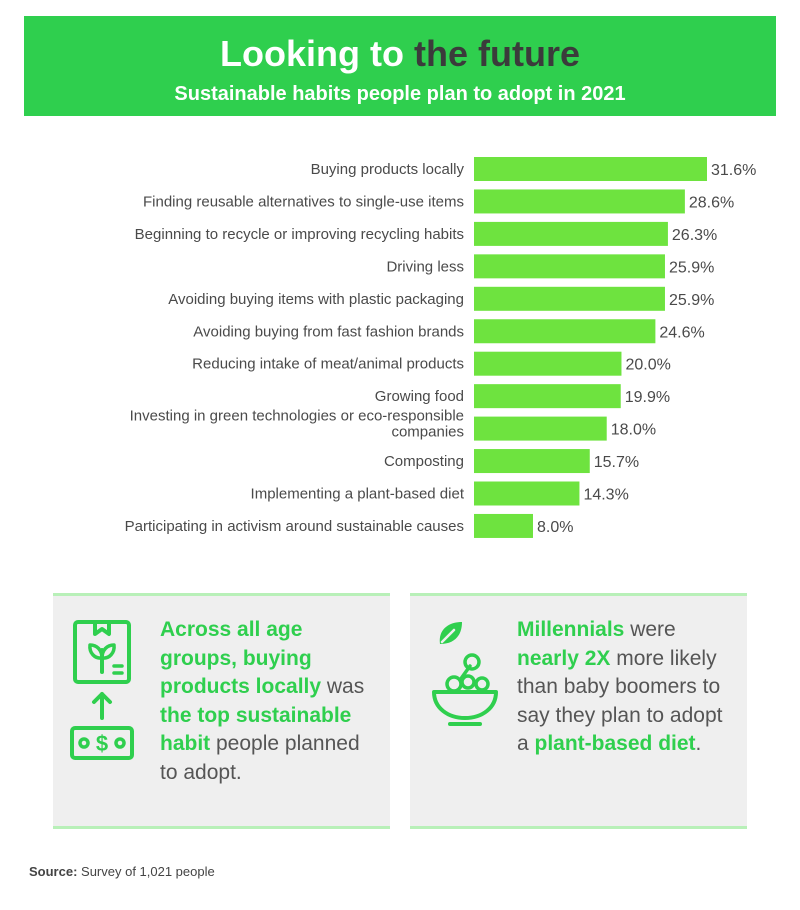  I want to click on value-label: 28.6%, so click(711, 202).